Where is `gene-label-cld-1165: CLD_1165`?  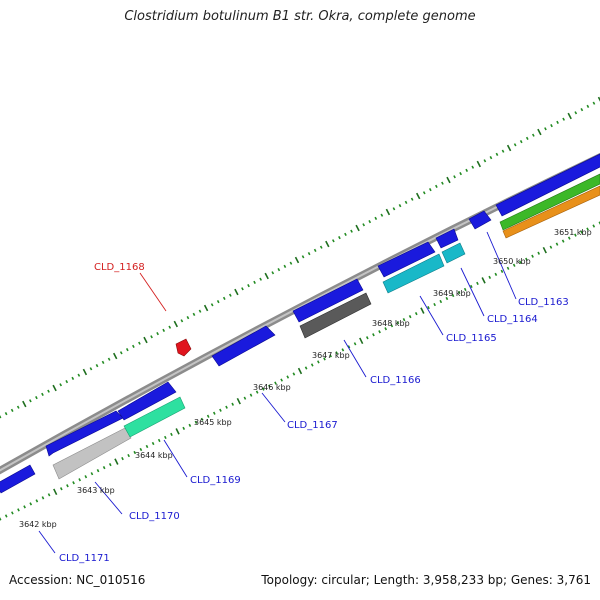 gene-label-cld-1165: CLD_1165 is located at coordinates (471, 338).